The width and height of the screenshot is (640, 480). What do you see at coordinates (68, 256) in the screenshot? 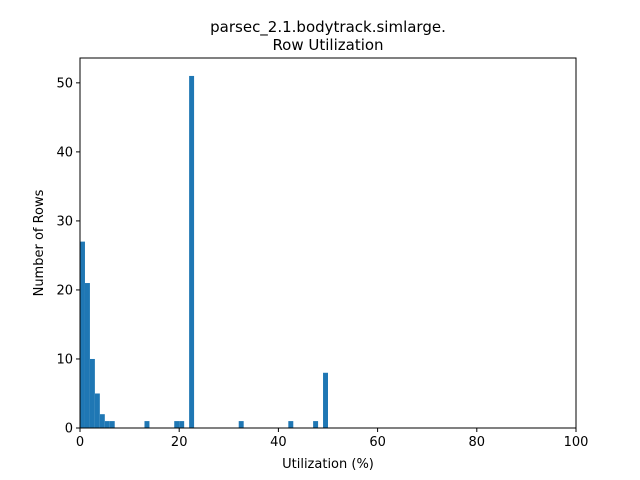
I see `y-axis-ticks: 0 10 20 30 40 50` at bounding box center [68, 256].